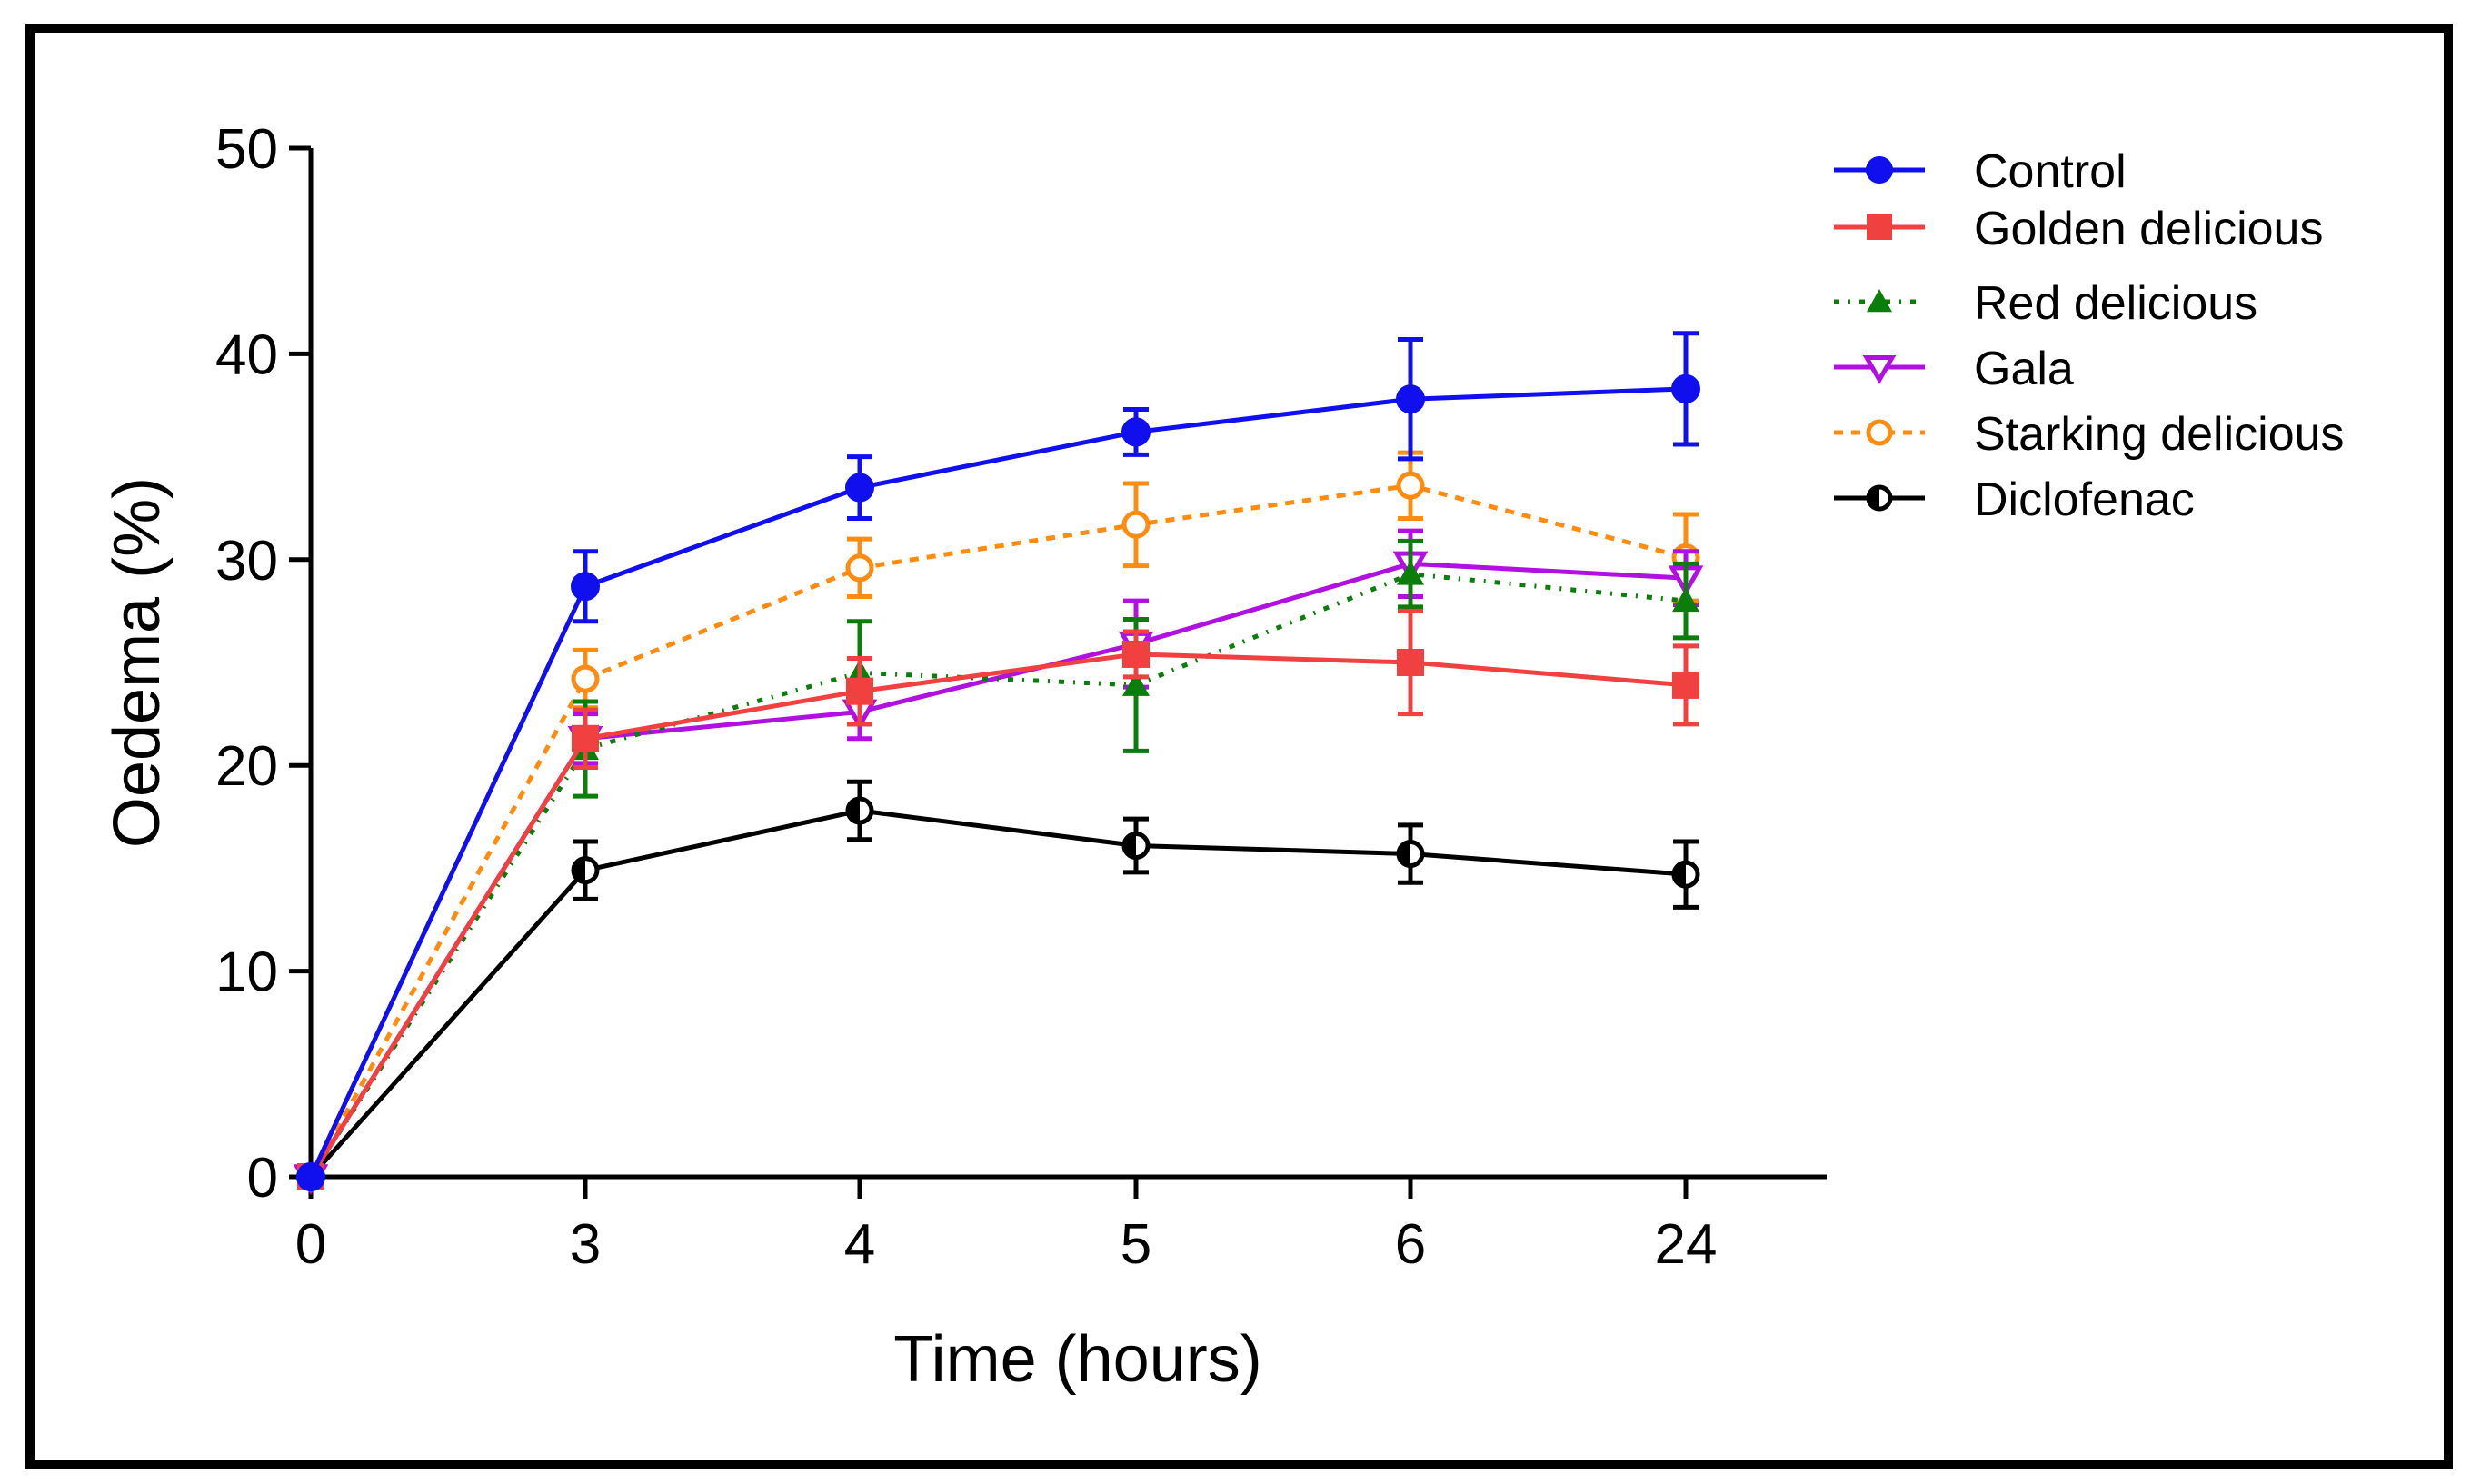 The image size is (2471, 1484). What do you see at coordinates (246, 355) in the screenshot?
I see `y-tick-label: 40` at bounding box center [246, 355].